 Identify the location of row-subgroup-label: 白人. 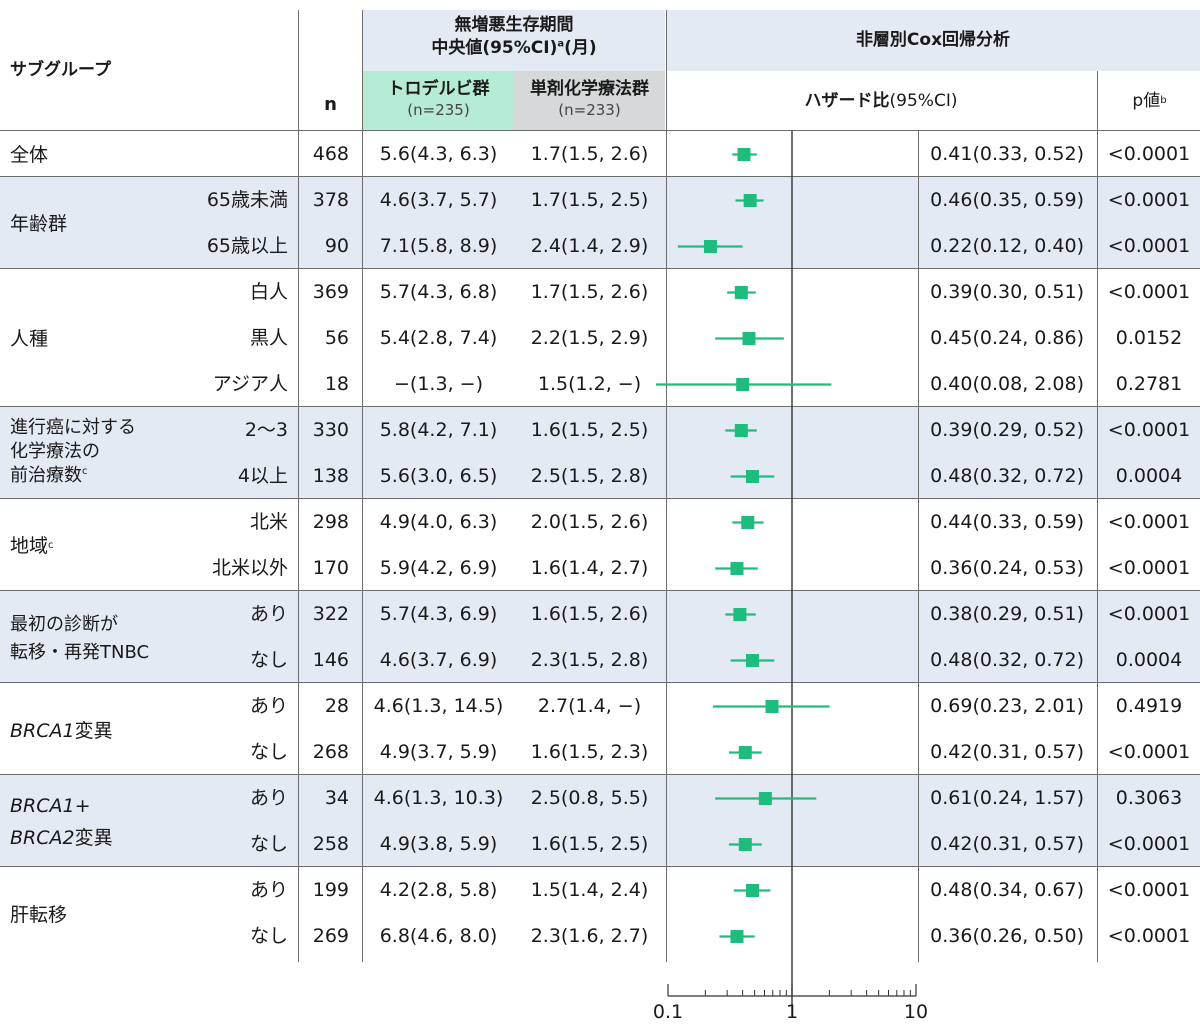
(268, 291).